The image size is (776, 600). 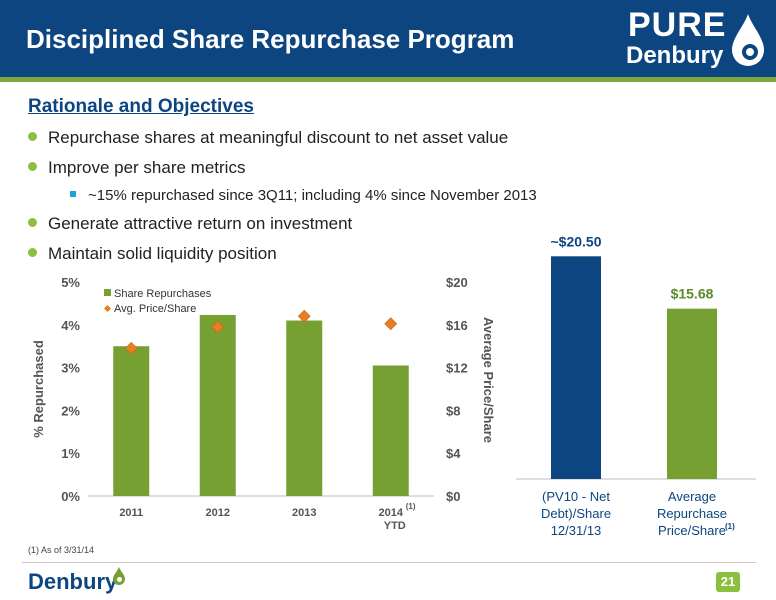 I want to click on y-tick-label: 0%, so click(x=70, y=496).